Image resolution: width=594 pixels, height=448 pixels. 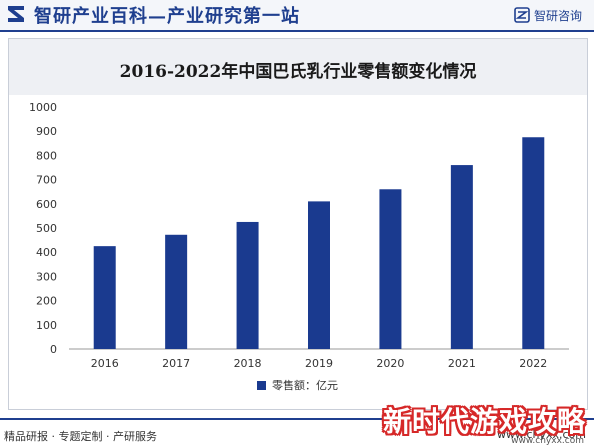 What do you see at coordinates (297, 419) in the screenshot?
I see `footer-divider` at bounding box center [297, 419].